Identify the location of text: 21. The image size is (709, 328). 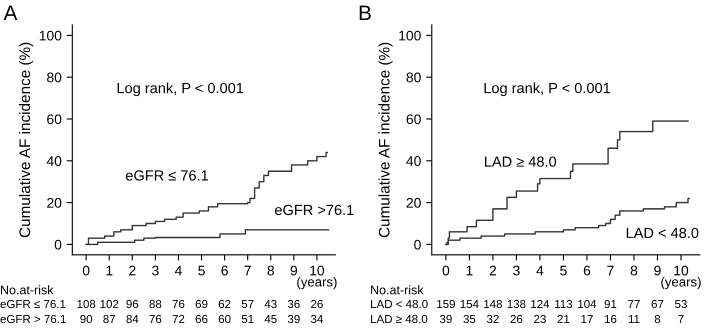
(564, 318).